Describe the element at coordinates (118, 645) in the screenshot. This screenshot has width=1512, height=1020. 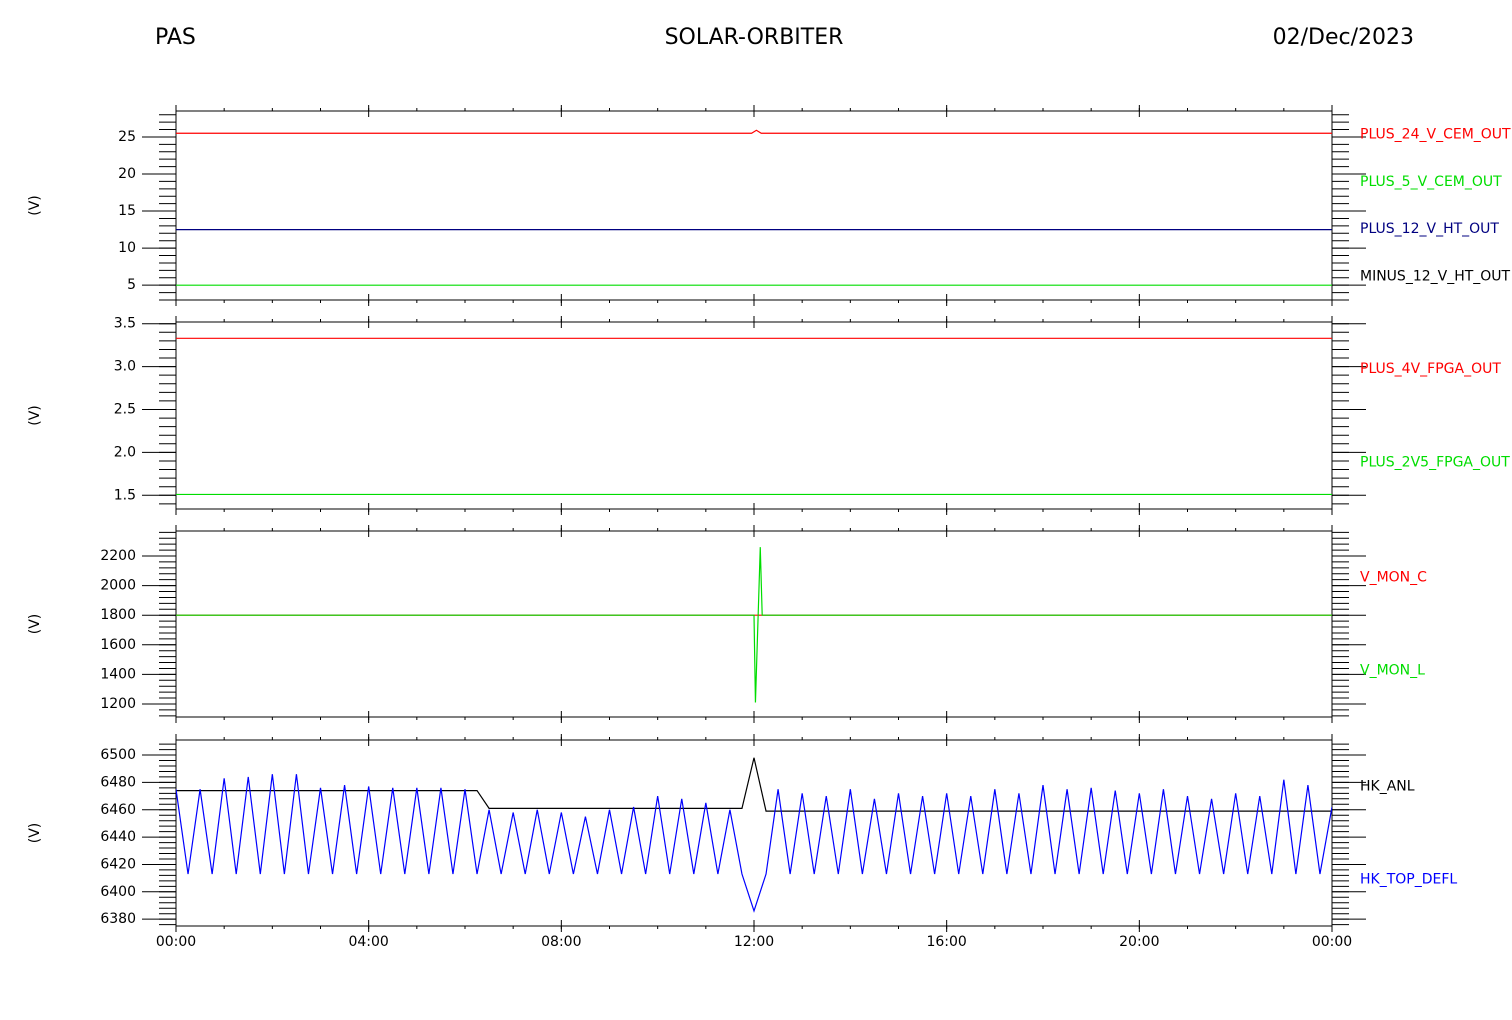
I see `y-tick-label: 1600` at that location.